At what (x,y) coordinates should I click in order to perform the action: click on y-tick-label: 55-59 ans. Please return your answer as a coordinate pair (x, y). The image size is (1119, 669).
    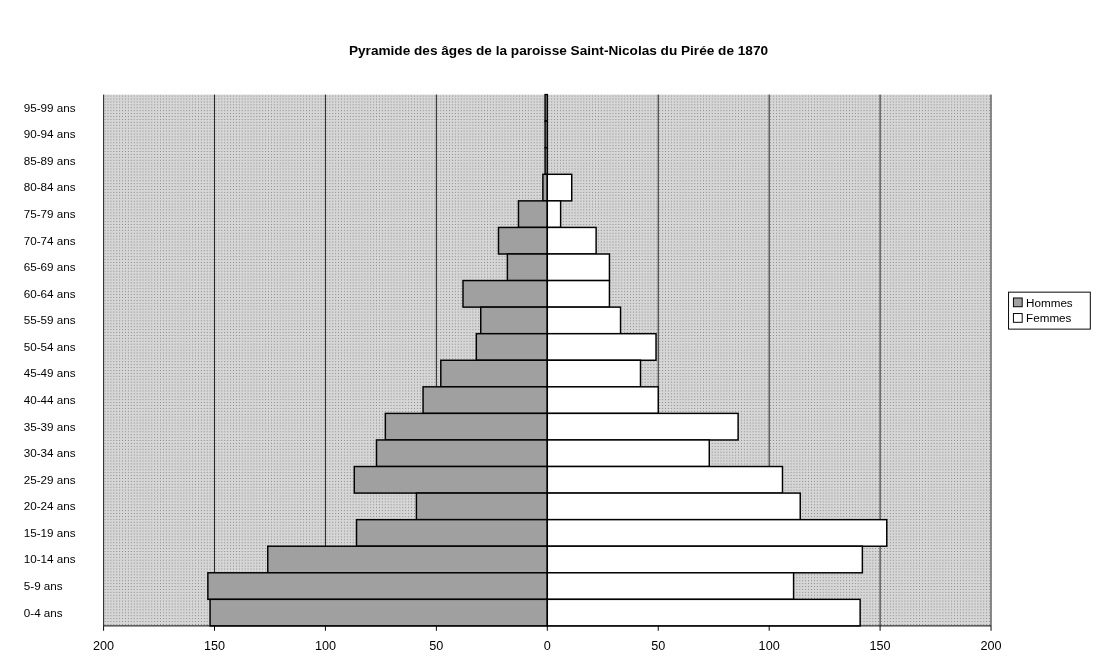
    Looking at the image, I should click on (49, 320).